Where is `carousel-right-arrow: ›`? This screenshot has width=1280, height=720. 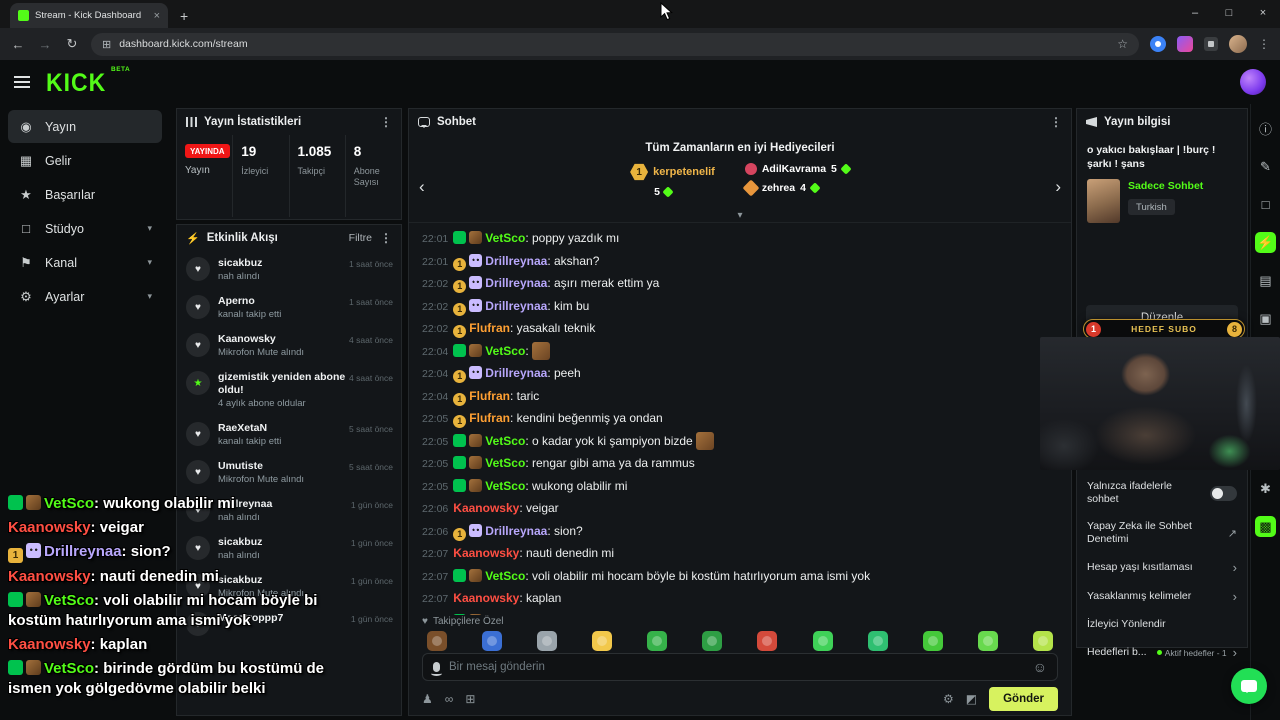 carousel-right-arrow: › is located at coordinates (1058, 186).